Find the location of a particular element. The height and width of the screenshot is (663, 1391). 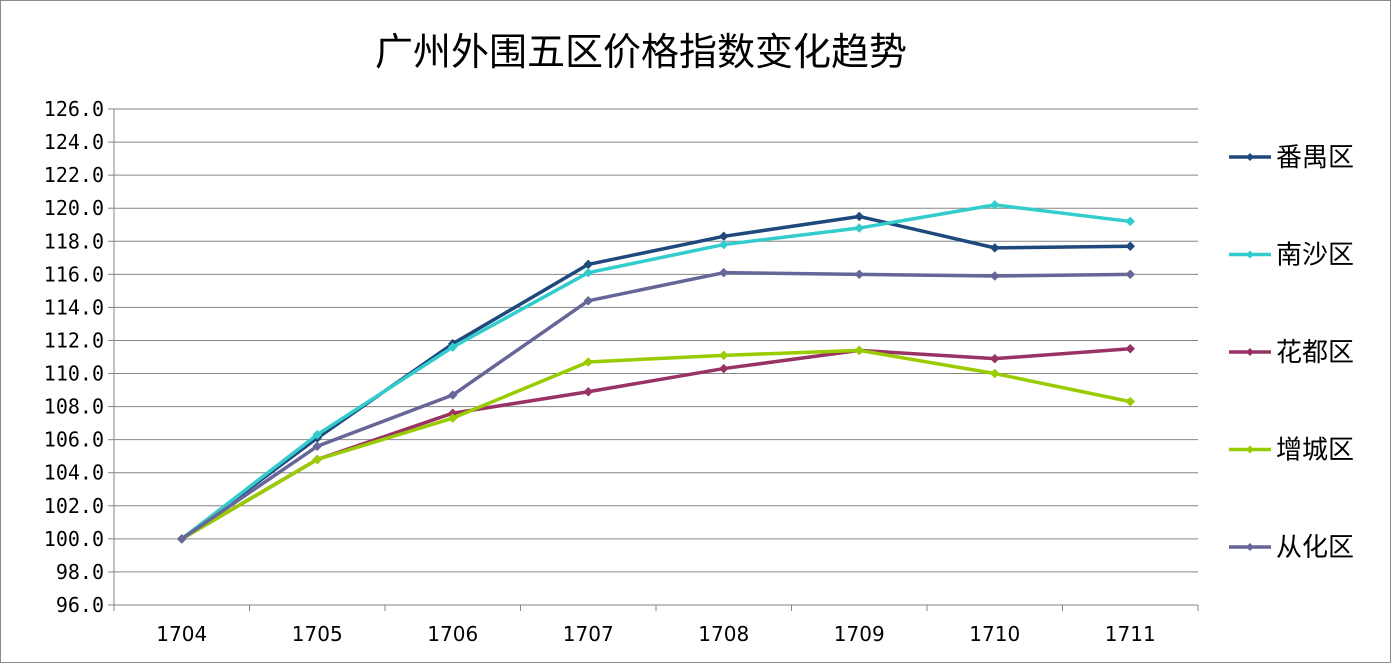

y-tick-label: 122.0 is located at coordinates (74, 175).